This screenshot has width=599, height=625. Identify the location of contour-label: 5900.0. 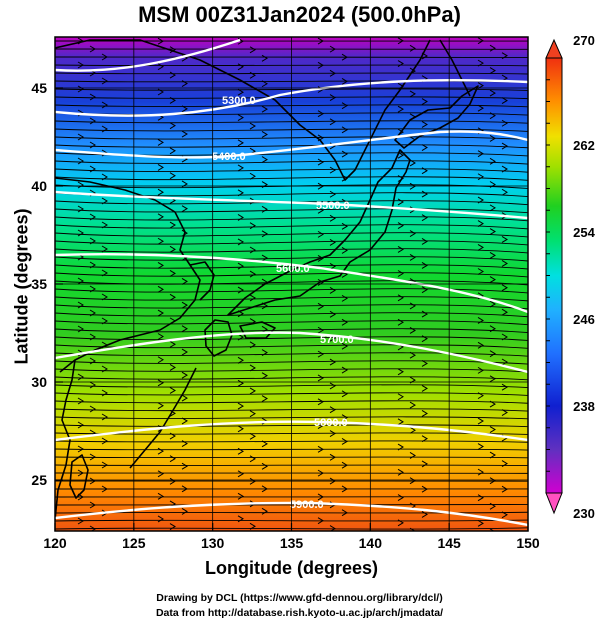
(307, 505).